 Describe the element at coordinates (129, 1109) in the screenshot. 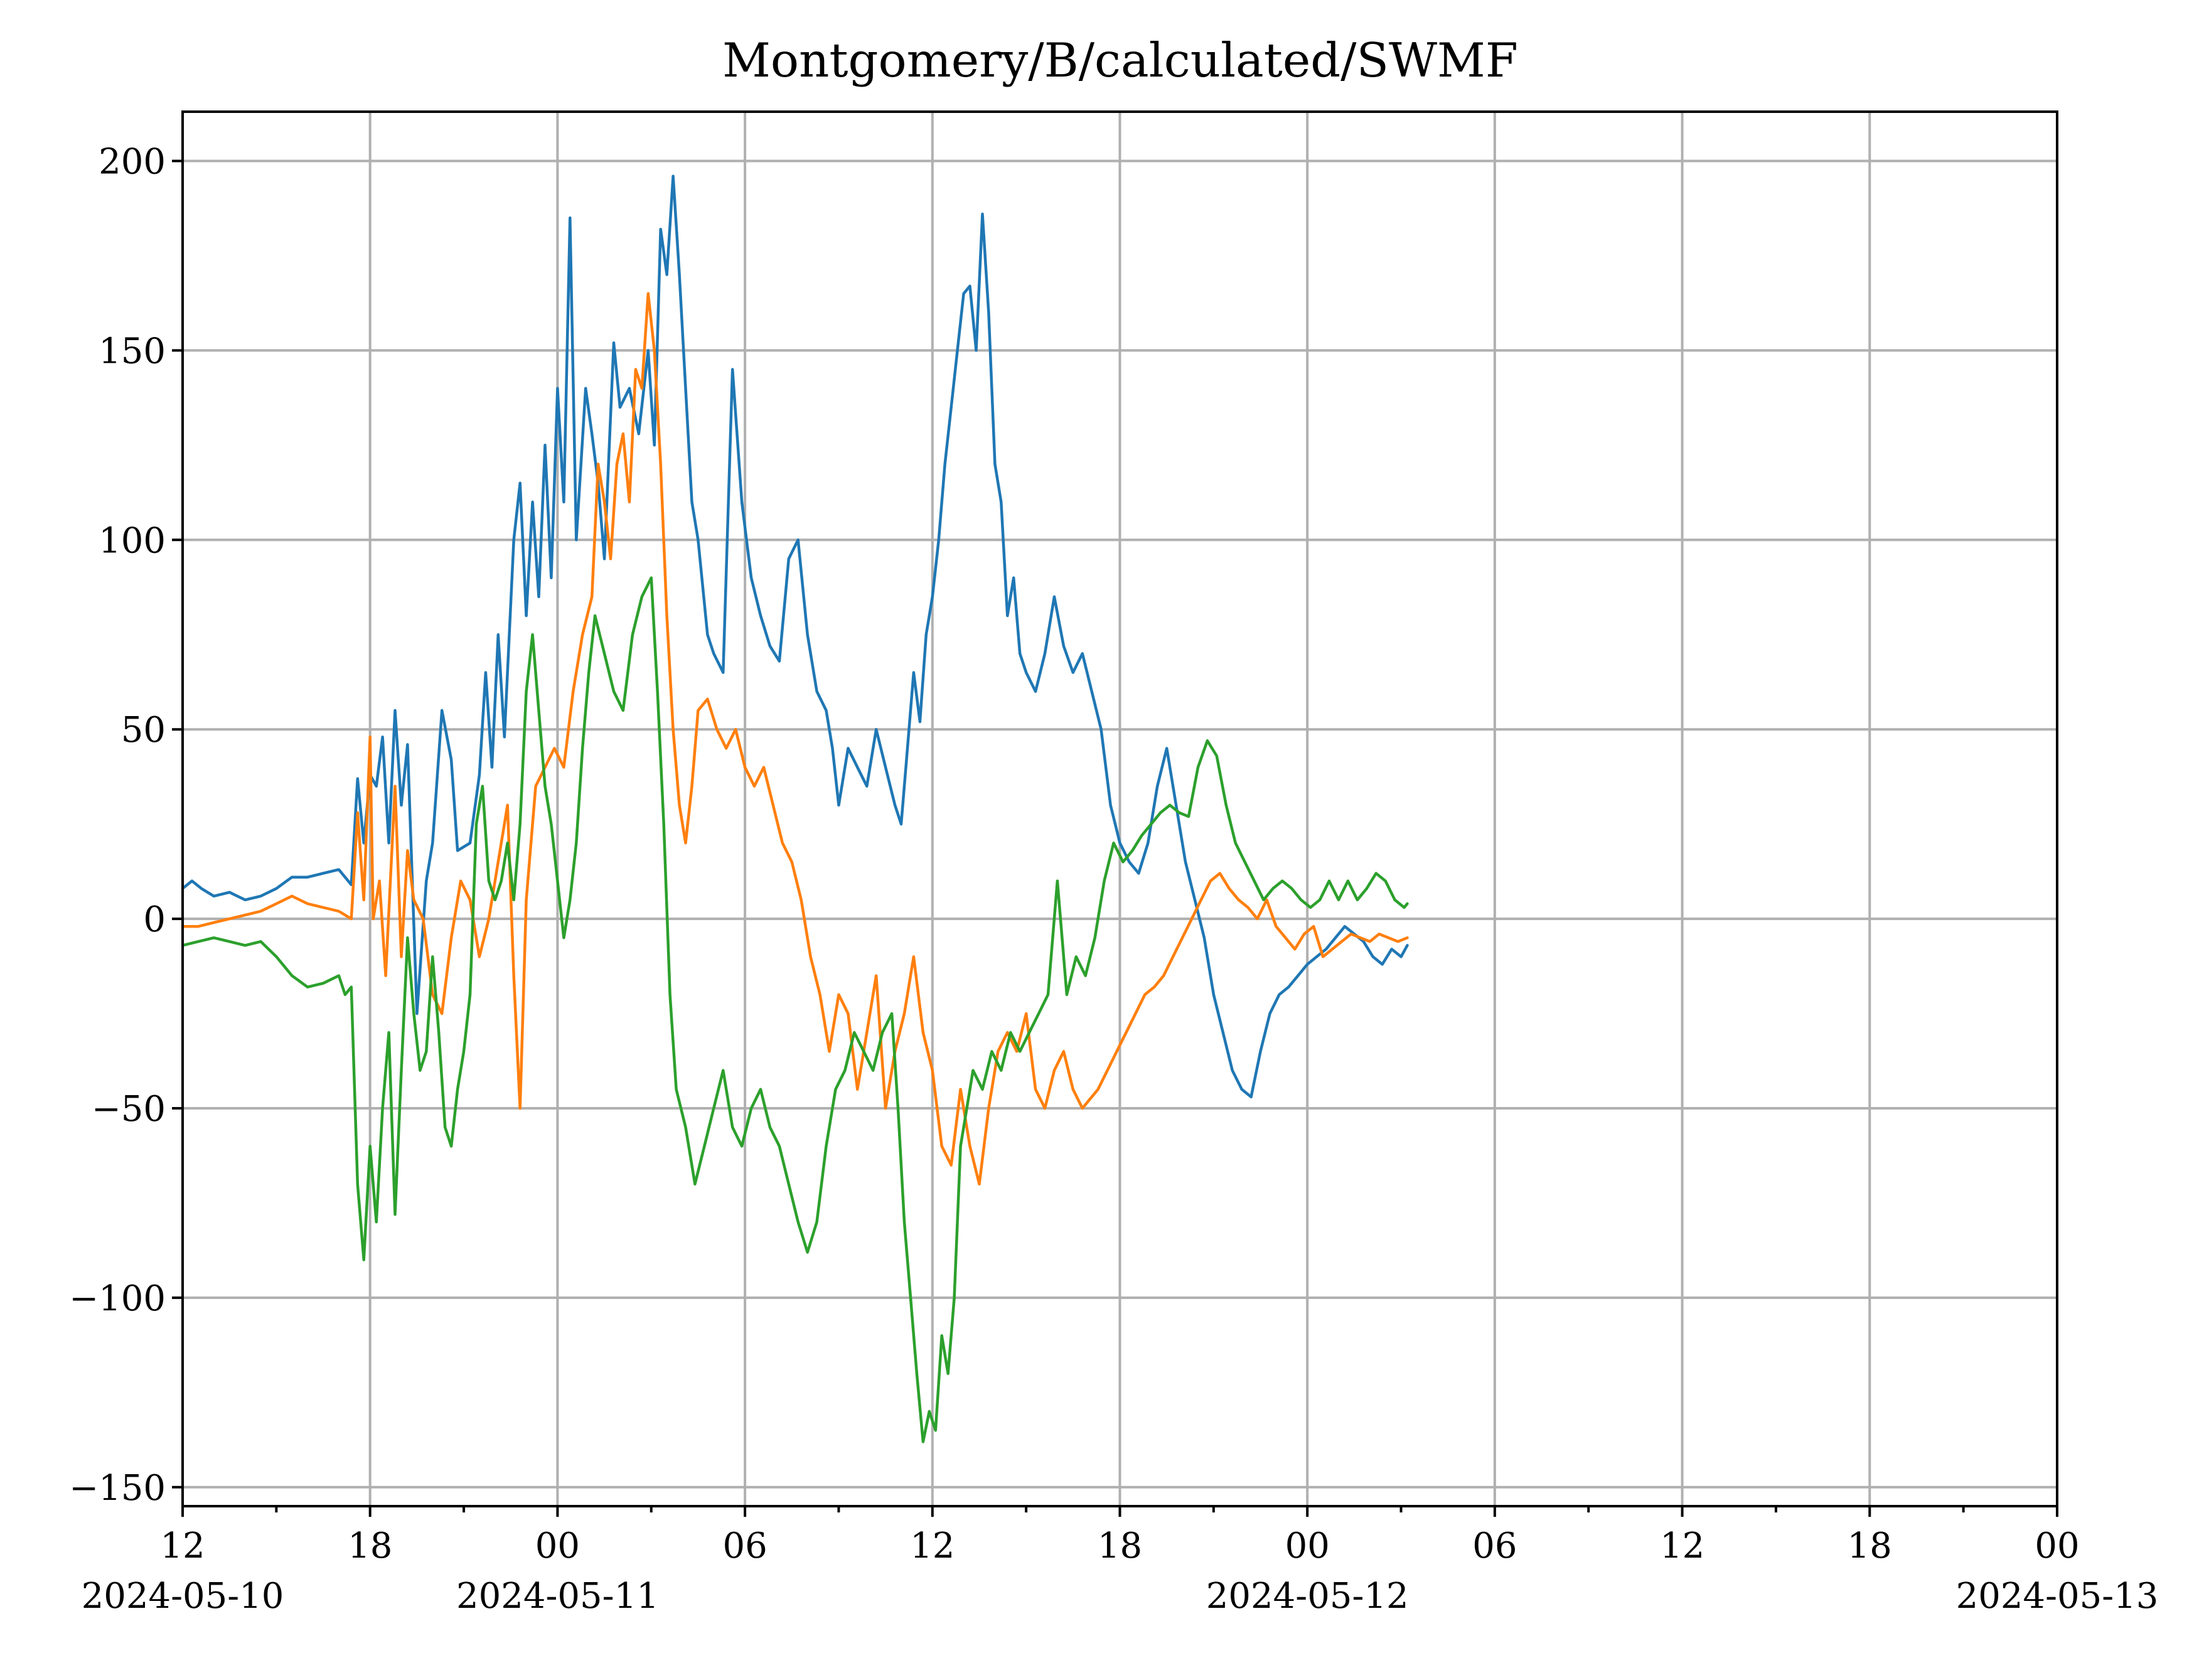

I see `y-tick-label: −50` at that location.